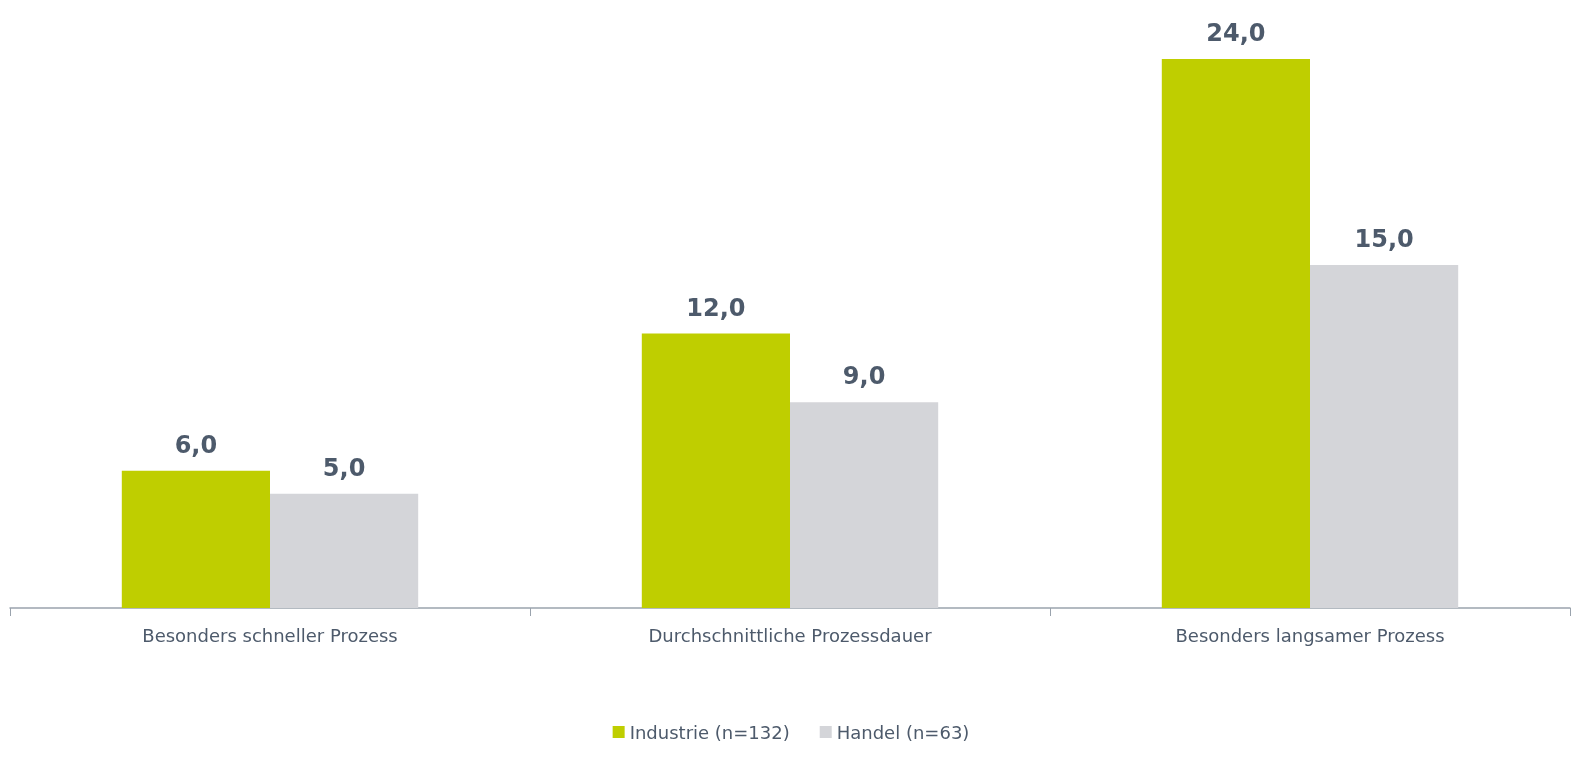 The height and width of the screenshot is (764, 1582). I want to click on legend-label: Handel (n=63), so click(903, 732).